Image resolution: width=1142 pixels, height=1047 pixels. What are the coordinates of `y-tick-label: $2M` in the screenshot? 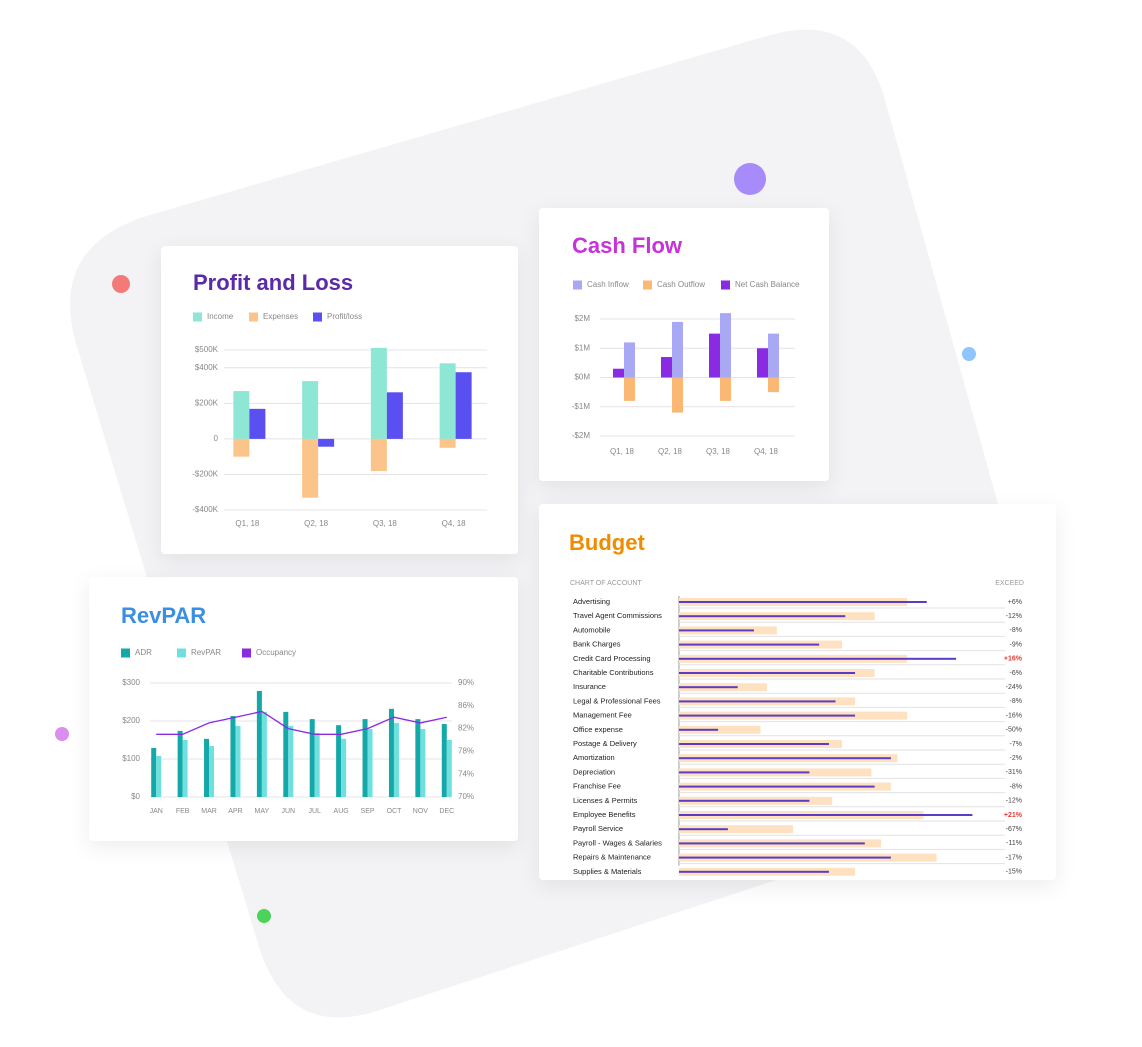 It's located at (582, 318).